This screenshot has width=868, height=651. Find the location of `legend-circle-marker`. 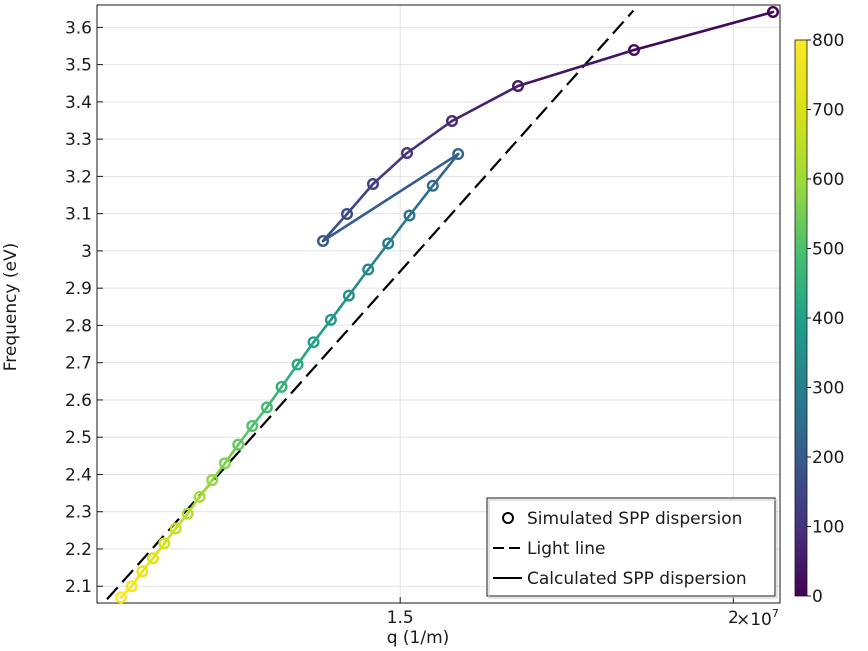

legend-circle-marker is located at coordinates (508, 518).